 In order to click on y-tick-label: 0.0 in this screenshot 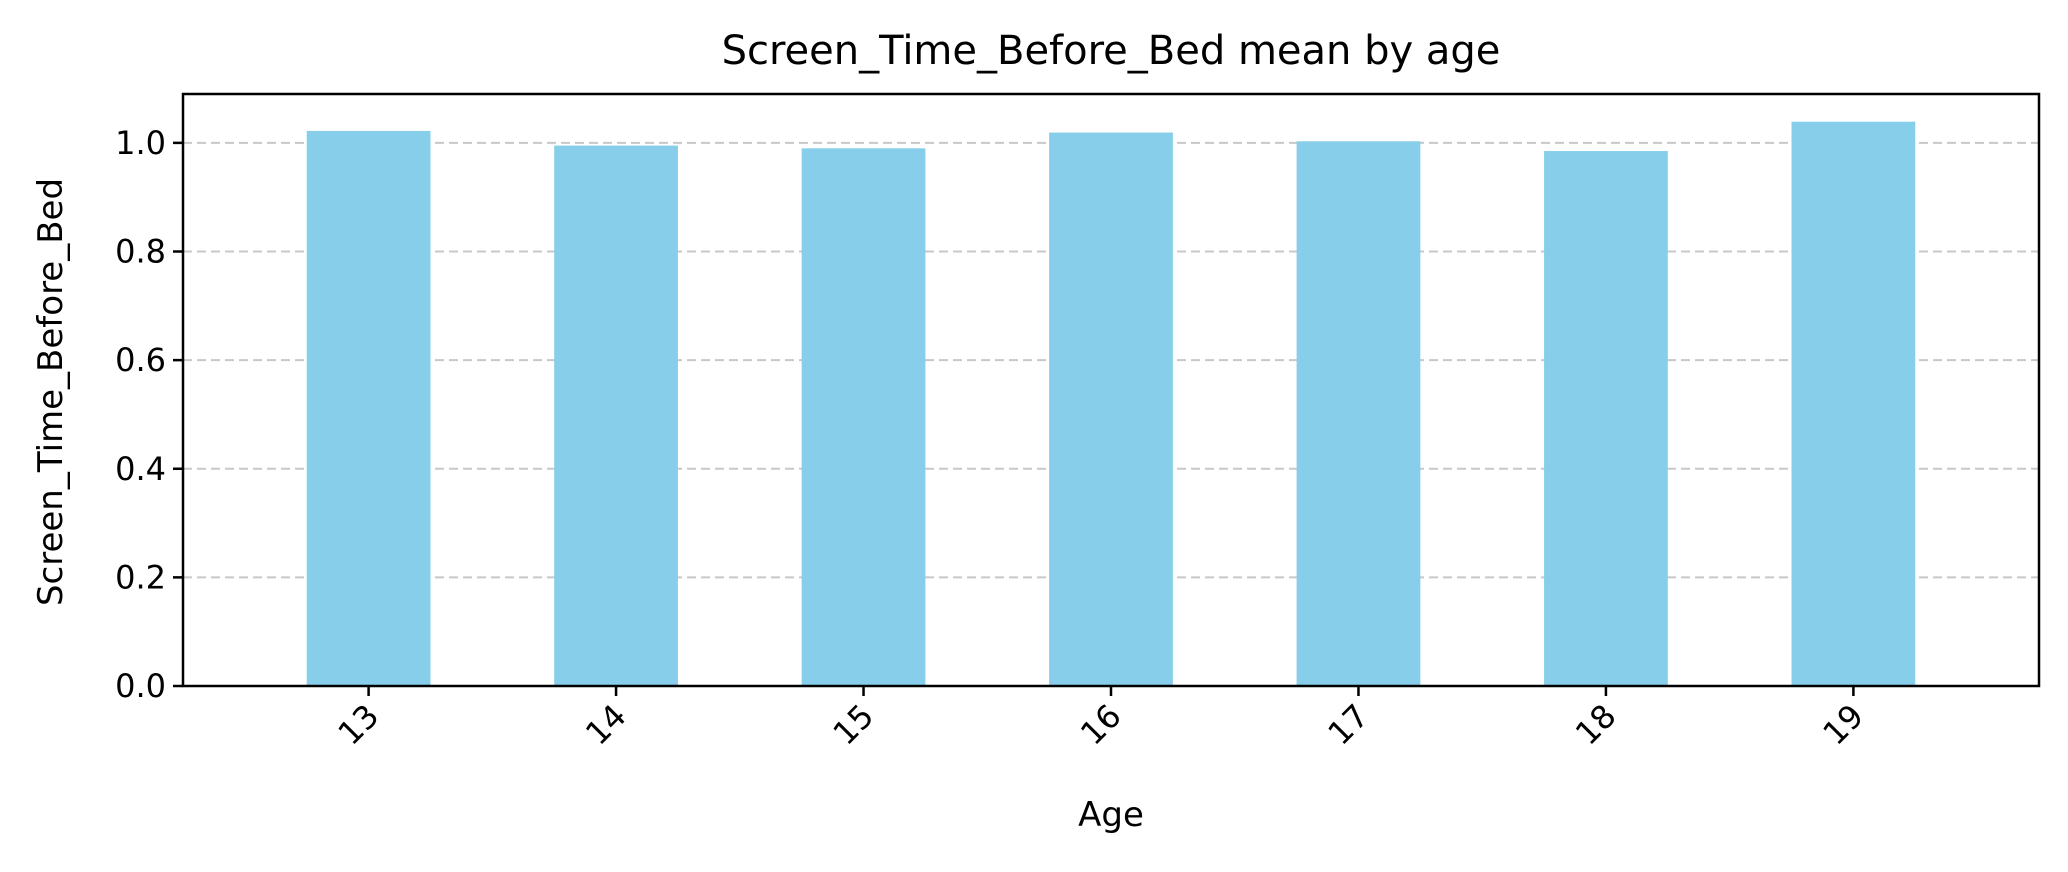, I will do `click(140, 686)`.